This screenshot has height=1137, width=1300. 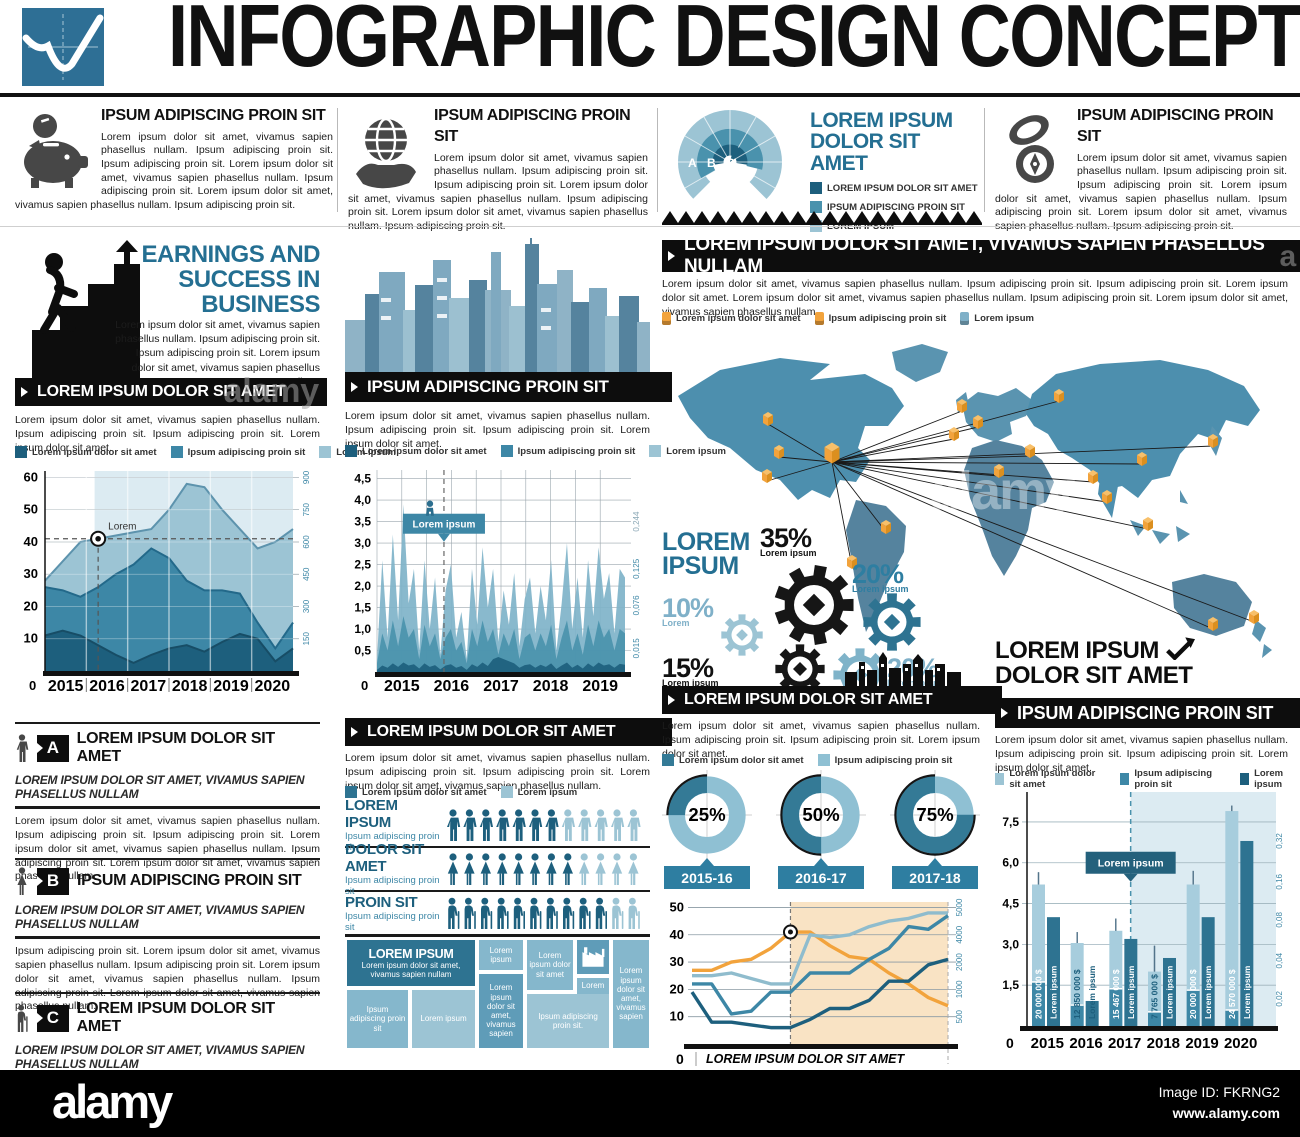 What do you see at coordinates (362, 479) in the screenshot?
I see `svg-text: 4,5` at bounding box center [362, 479].